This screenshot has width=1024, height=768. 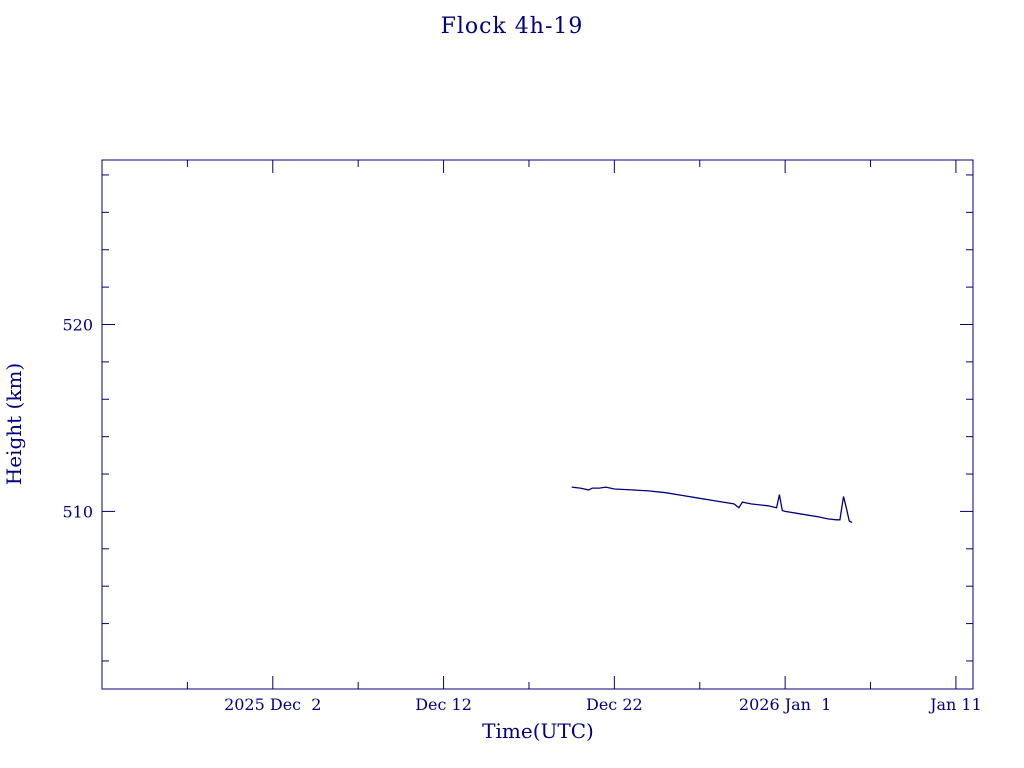 What do you see at coordinates (14, 424) in the screenshot?
I see `y-axis-label: Height (km)` at bounding box center [14, 424].